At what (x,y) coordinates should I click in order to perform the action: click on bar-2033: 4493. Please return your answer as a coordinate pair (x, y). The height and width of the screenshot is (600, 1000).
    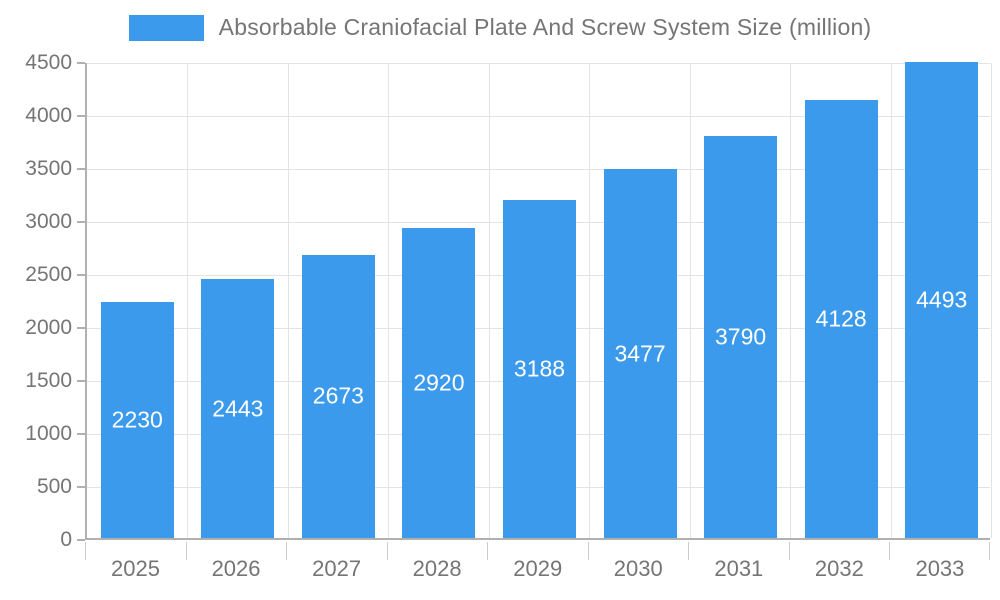
    Looking at the image, I should click on (942, 299).